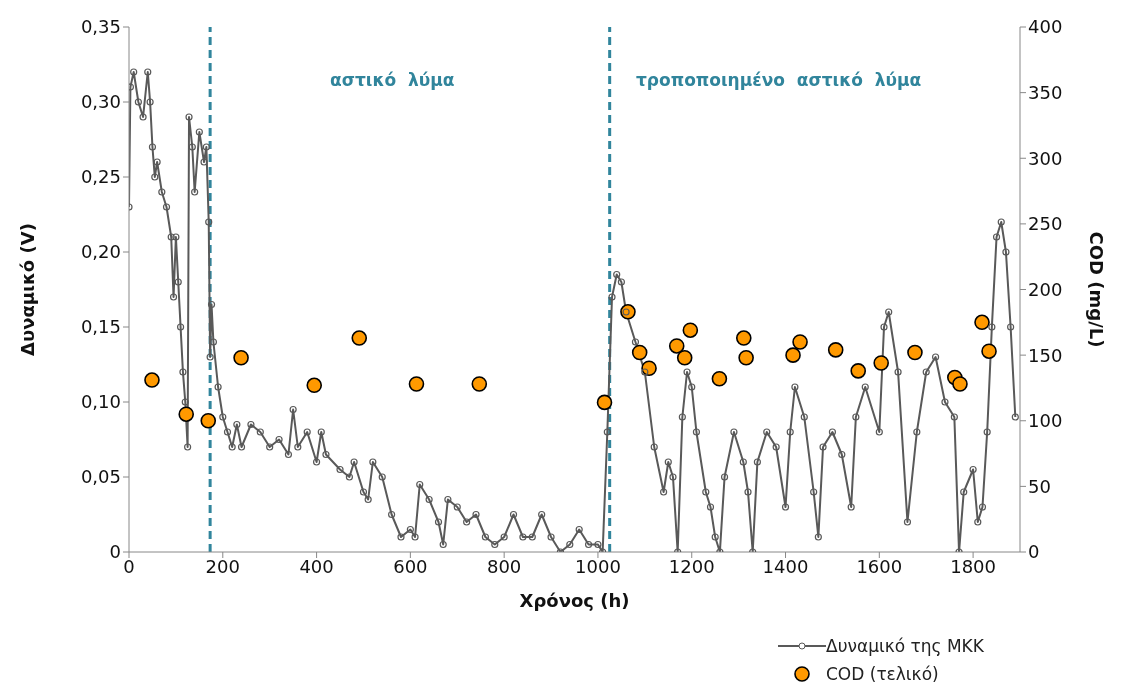  I want to click on x-tick-label: 800, so click(504, 566).